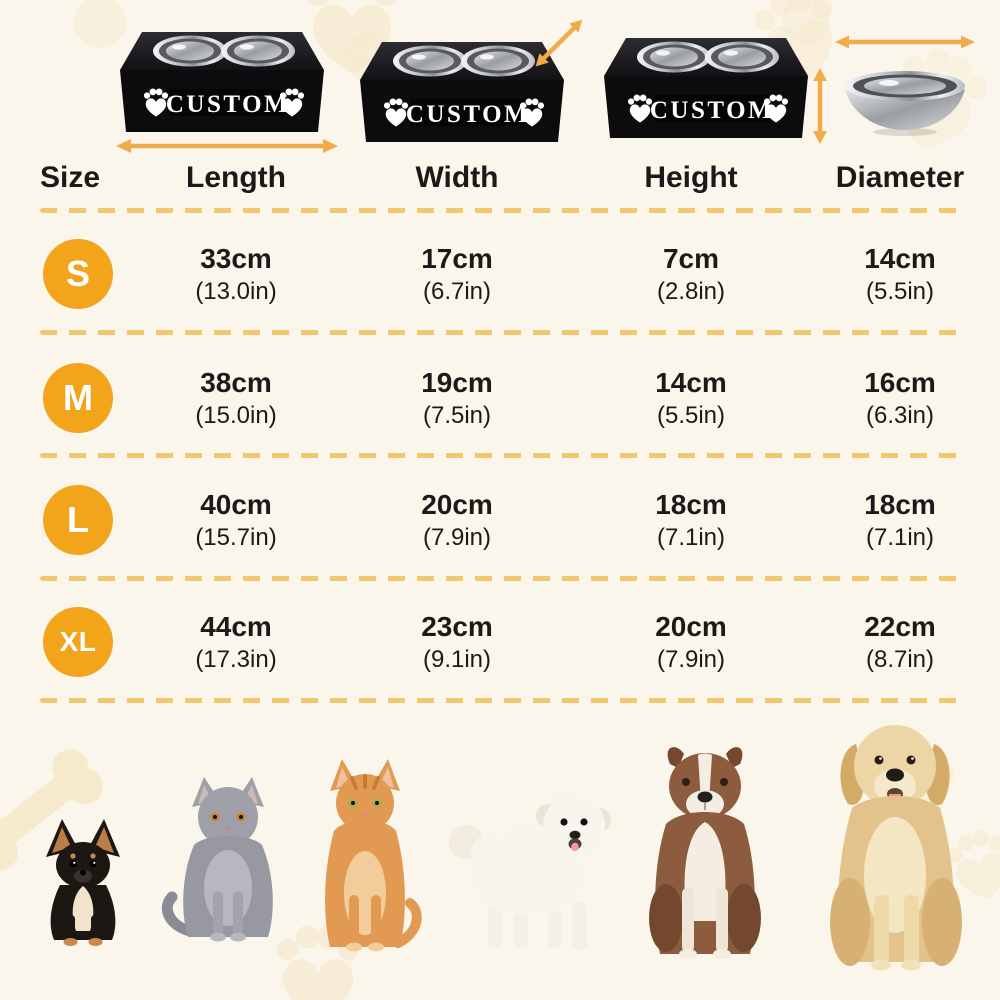 The image size is (1000, 1000). I want to click on header-width: Width, so click(457, 177).